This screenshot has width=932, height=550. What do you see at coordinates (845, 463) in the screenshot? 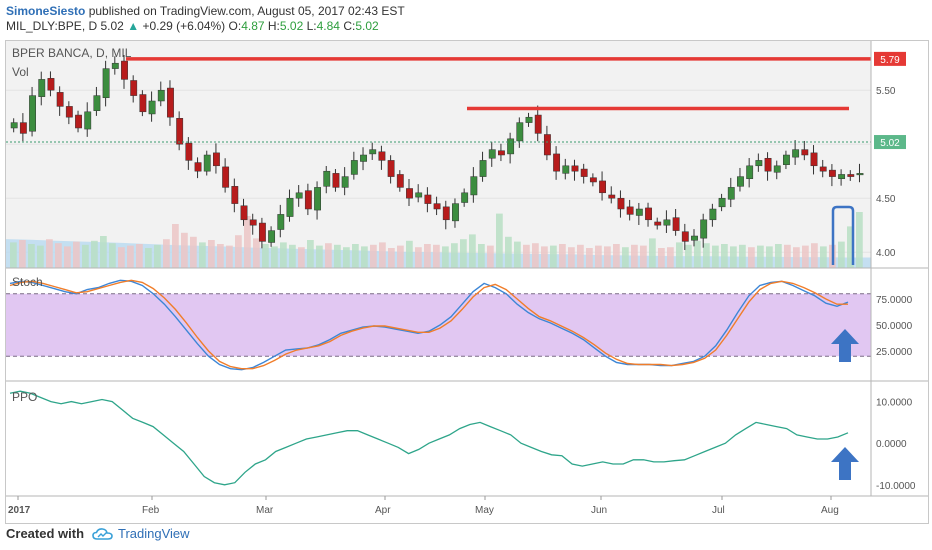
I see `ppo-up-arrow-icon` at bounding box center [845, 463].